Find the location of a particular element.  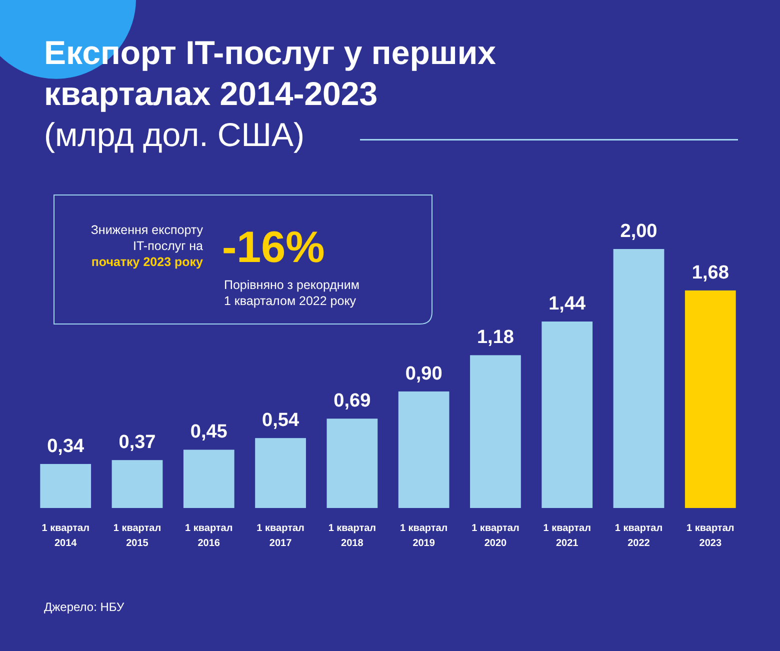

text: Зниження експорту is located at coordinates (147, 230).